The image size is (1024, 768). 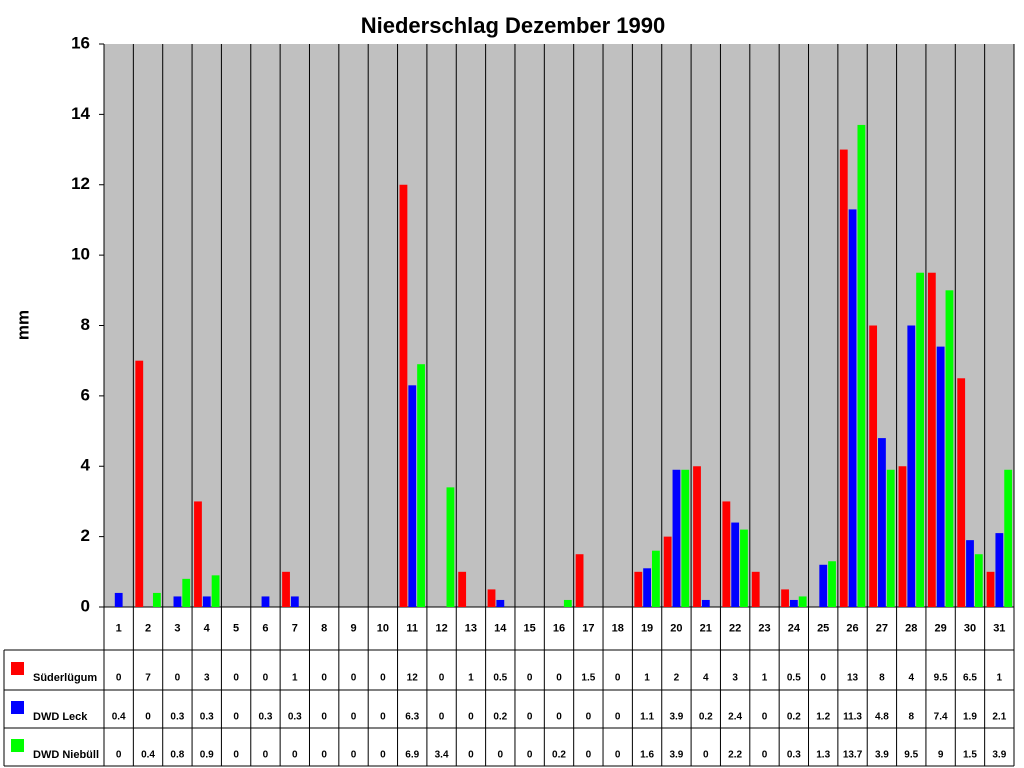 What do you see at coordinates (735, 678) in the screenshot?
I see `table-value: 3` at bounding box center [735, 678].